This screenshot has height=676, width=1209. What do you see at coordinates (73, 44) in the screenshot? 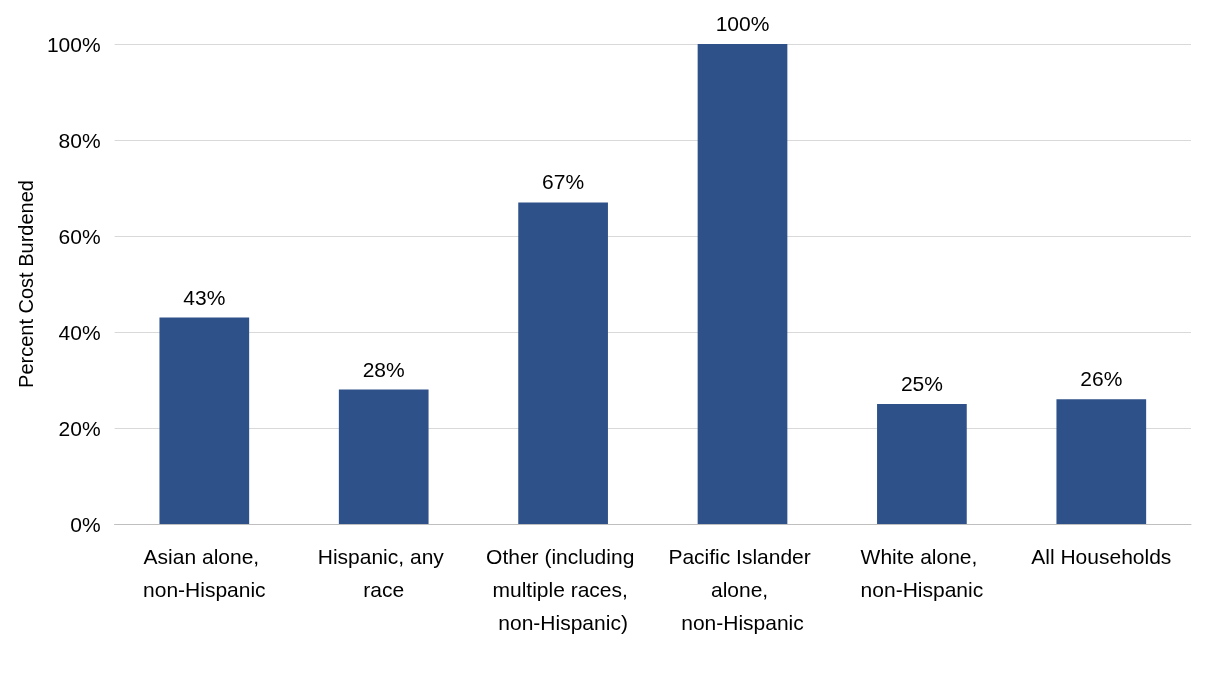
I see `y-tick-label: 100%` at bounding box center [73, 44].